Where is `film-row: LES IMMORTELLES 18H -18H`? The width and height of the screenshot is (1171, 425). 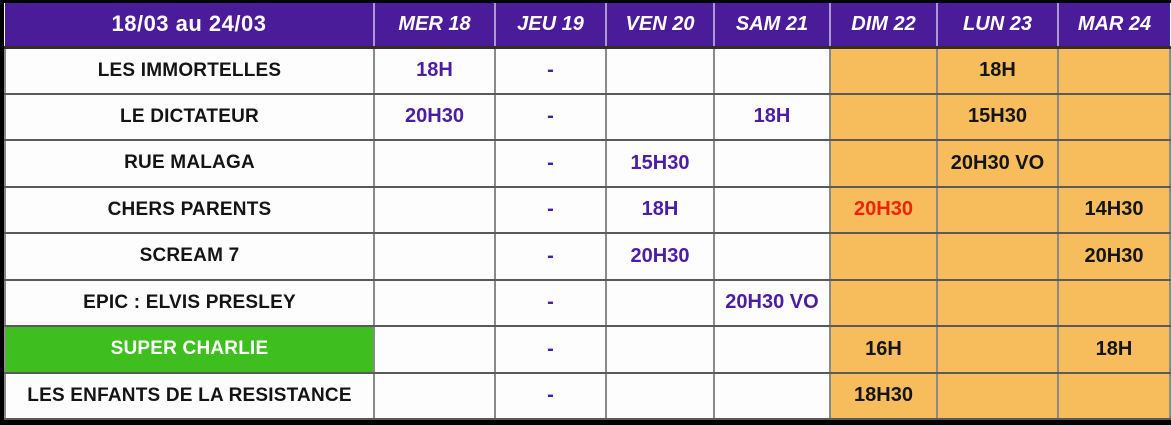
film-row: LES IMMORTELLES 18H -18H is located at coordinates (587, 70).